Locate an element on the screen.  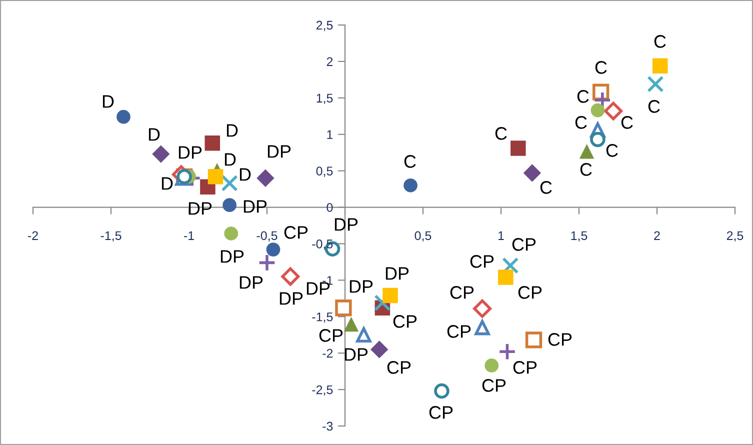
y-tick-label: -2,5 is located at coordinates (322, 390).